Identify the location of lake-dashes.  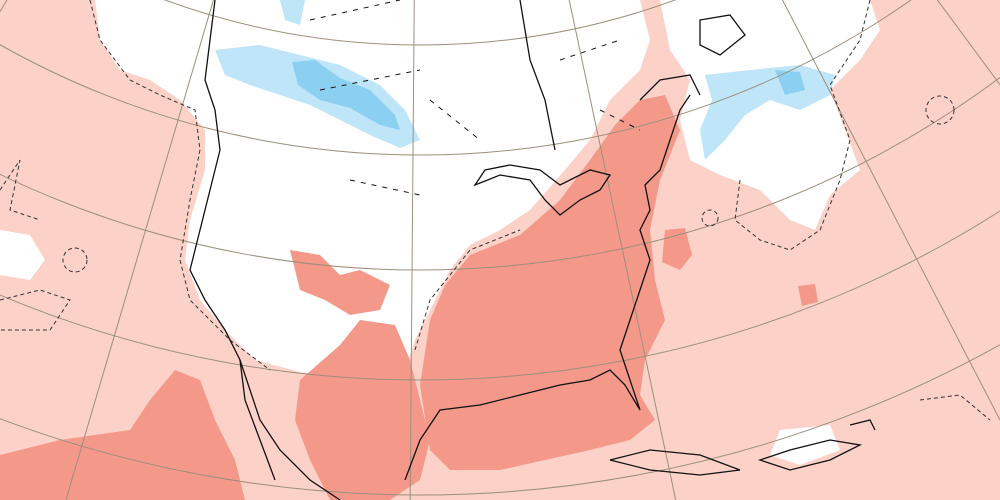
(475, 98).